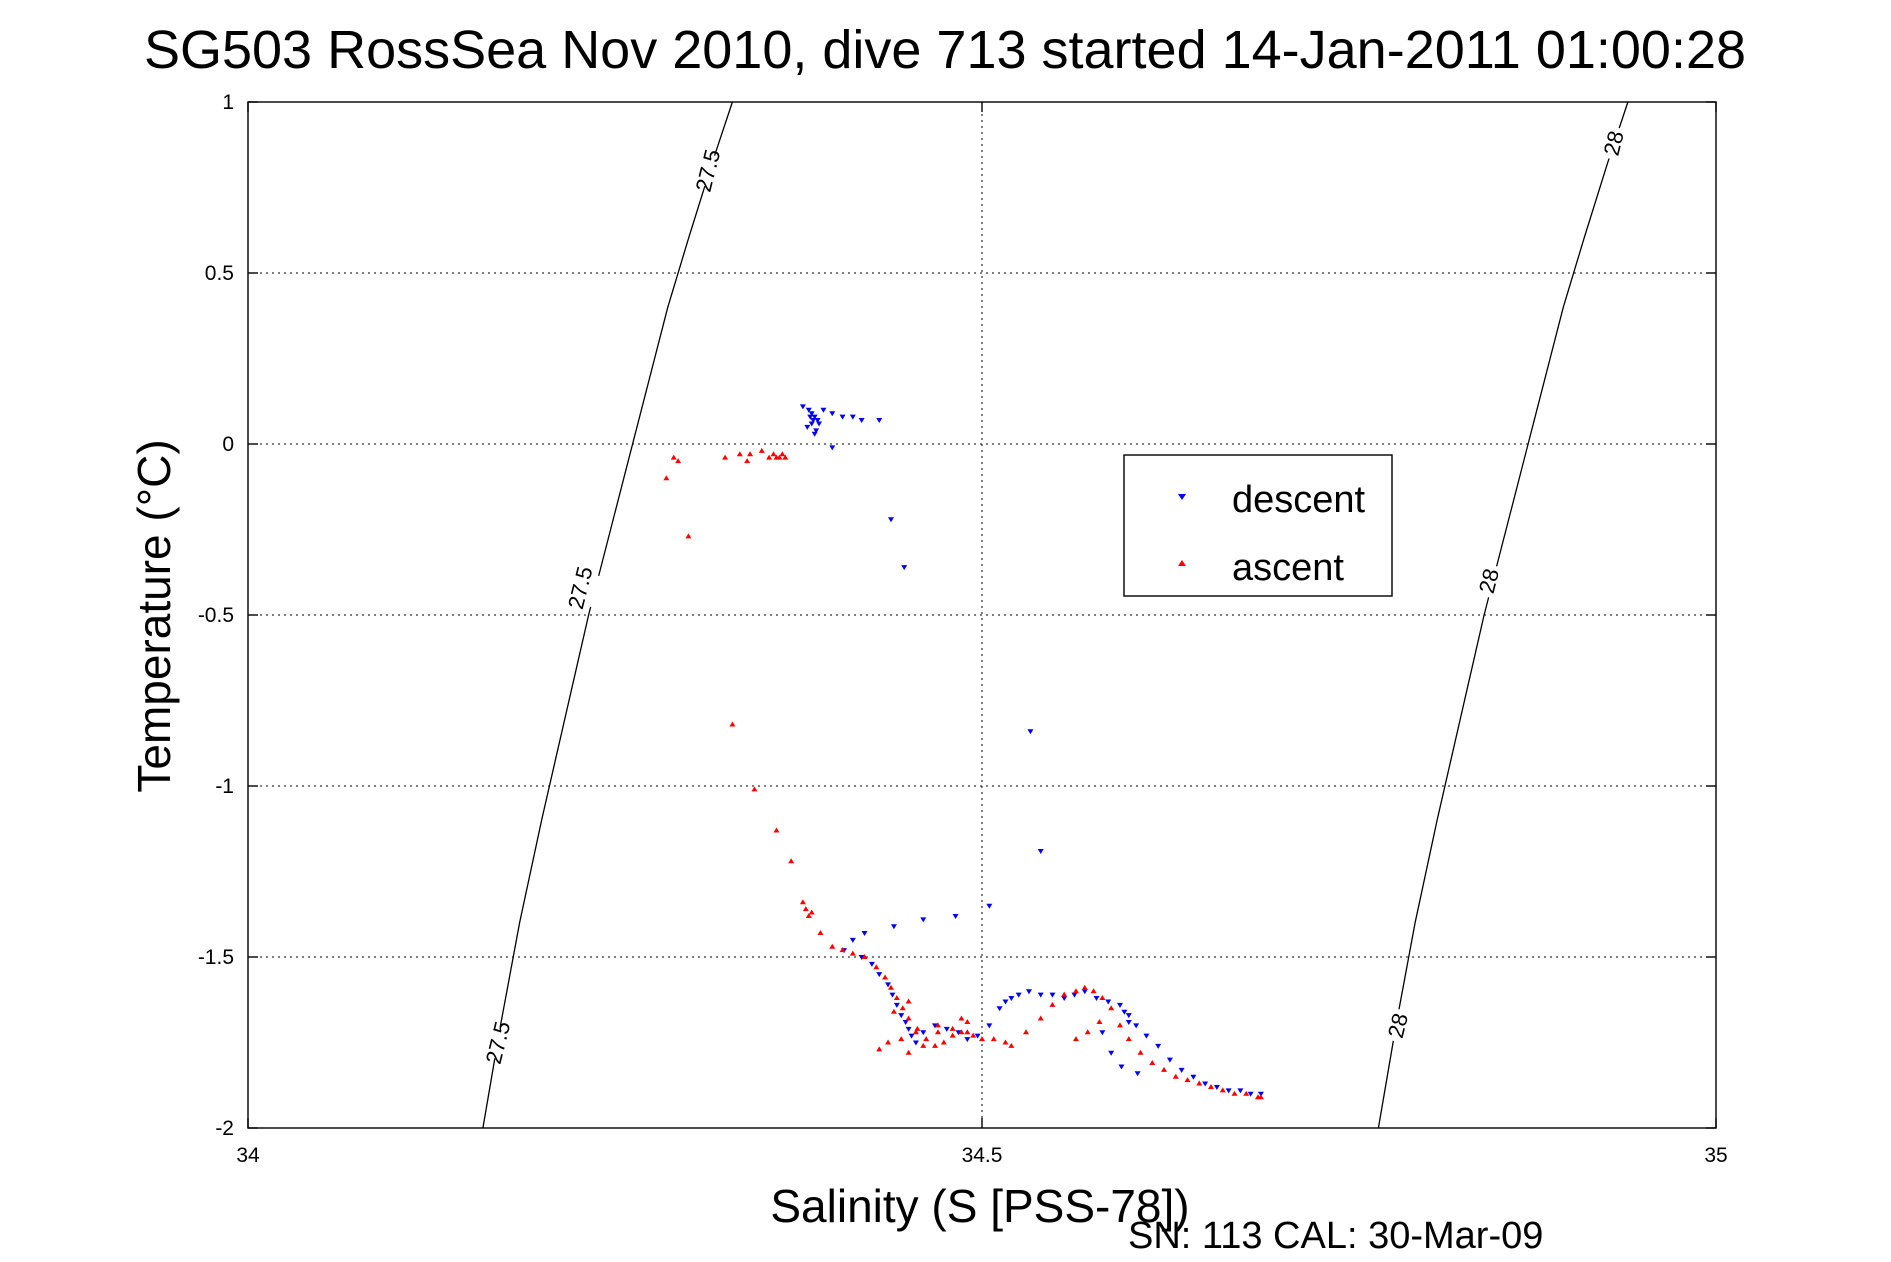  What do you see at coordinates (1258, 525) in the screenshot?
I see `legend: descent ascent` at bounding box center [1258, 525].